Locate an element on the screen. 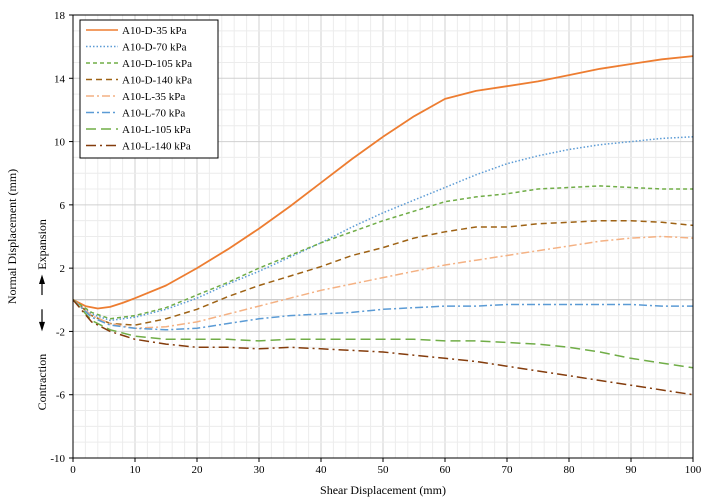 The width and height of the screenshot is (702, 500). x-tick-label: 40 is located at coordinates (322, 470).